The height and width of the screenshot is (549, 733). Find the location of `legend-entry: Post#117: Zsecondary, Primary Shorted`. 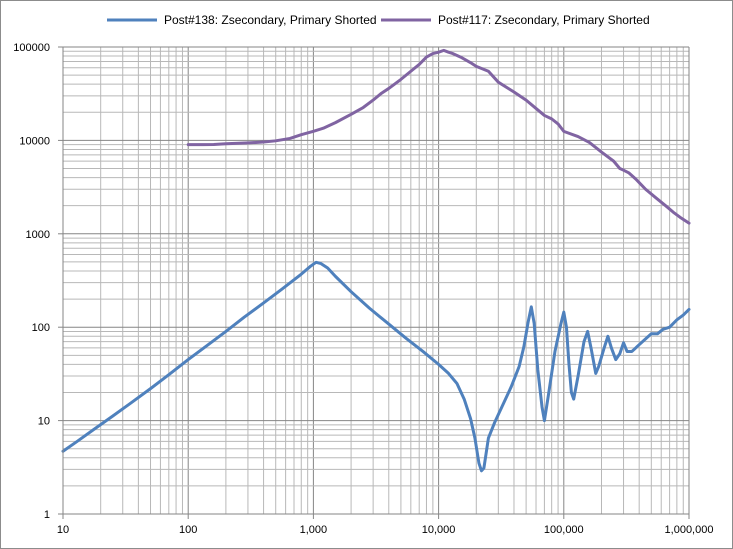

legend-entry: Post#117: Zsecondary, Primary Shorted is located at coordinates (515, 20).